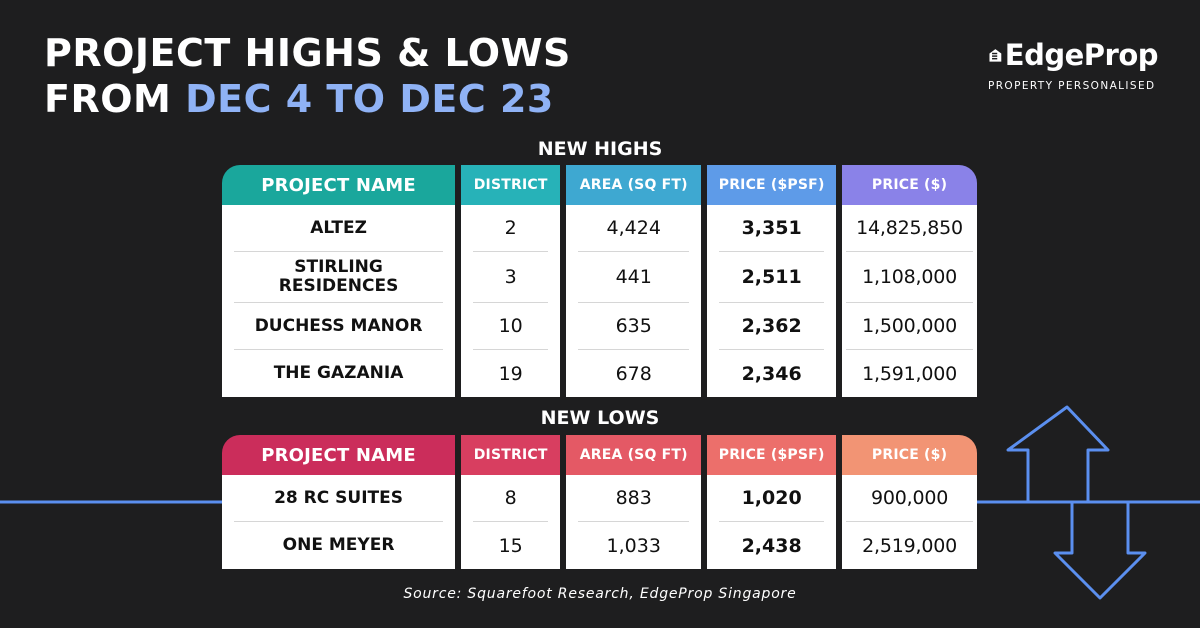  What do you see at coordinates (772, 326) in the screenshot?
I see `price-psf-cell: 2,362` at bounding box center [772, 326].